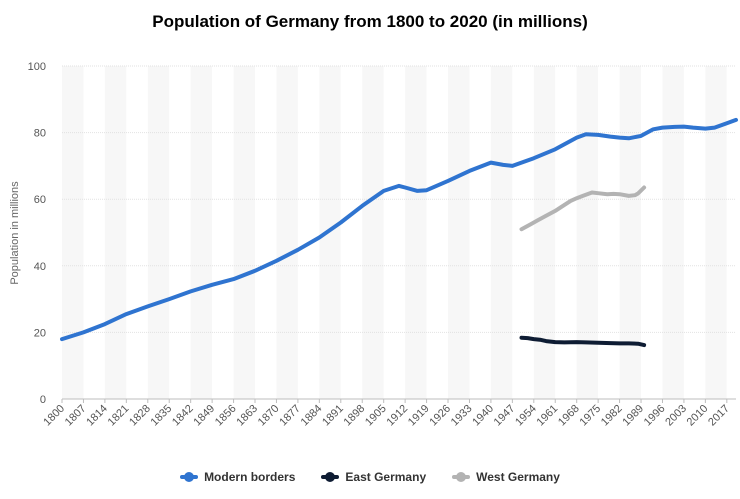 The height and width of the screenshot is (499, 740). What do you see at coordinates (290, 416) in the screenshot?
I see `x-tick-label: 1877` at bounding box center [290, 416].